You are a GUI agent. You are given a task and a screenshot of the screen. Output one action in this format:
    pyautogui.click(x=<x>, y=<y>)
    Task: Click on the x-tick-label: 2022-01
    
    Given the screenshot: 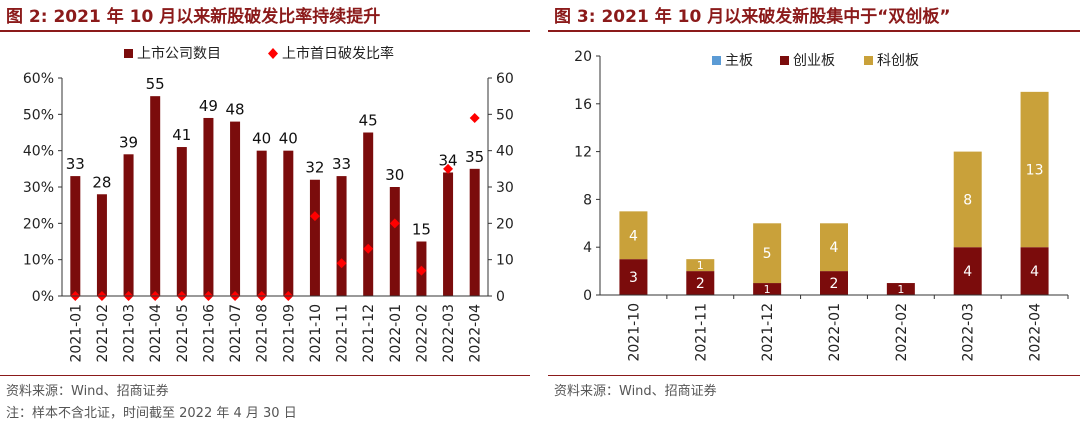 What is the action you would take?
    pyautogui.click(x=835, y=332)
    